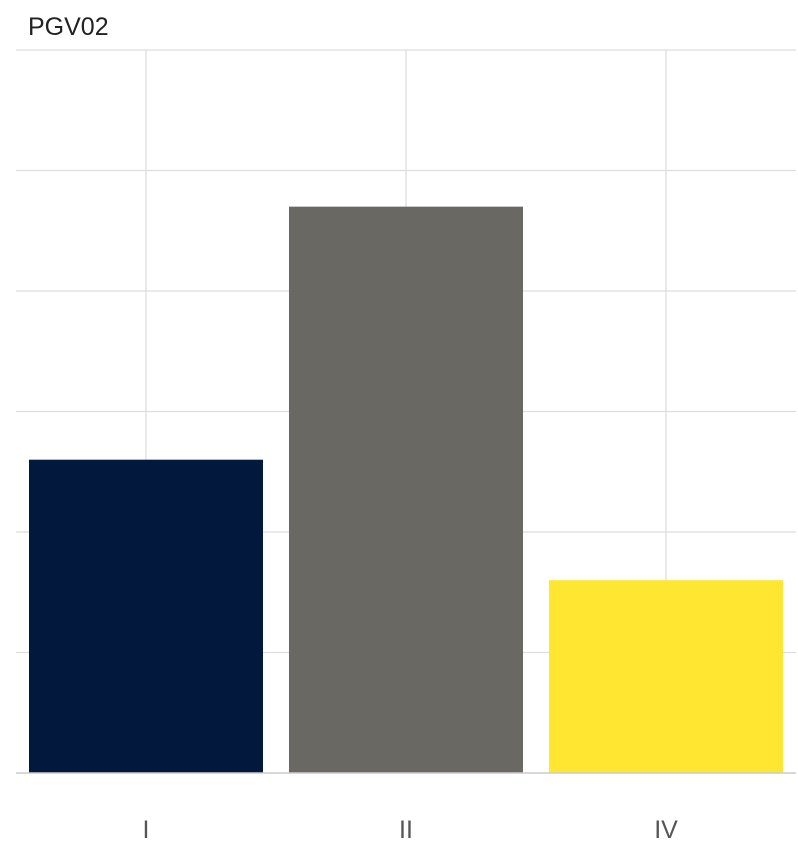 The height and width of the screenshot is (841, 798). What do you see at coordinates (406, 828) in the screenshot?
I see `x-tick-label: II` at bounding box center [406, 828].